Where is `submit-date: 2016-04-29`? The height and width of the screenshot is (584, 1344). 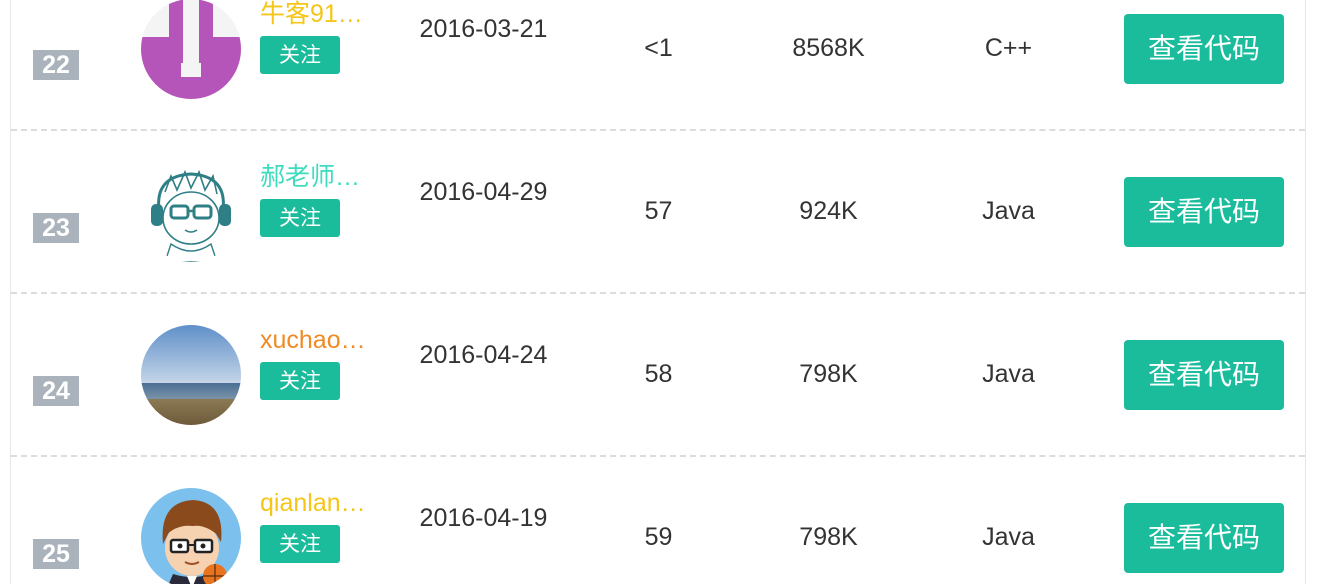 submit-date: 2016-04-29 is located at coordinates (483, 192).